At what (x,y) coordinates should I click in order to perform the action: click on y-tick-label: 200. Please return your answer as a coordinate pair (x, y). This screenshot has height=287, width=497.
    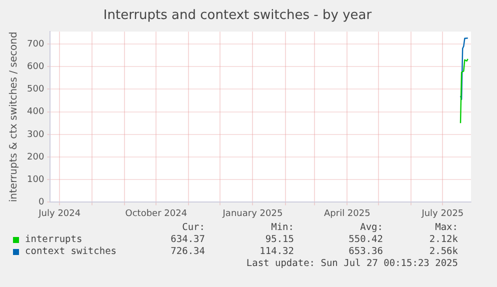
    Looking at the image, I should click on (35, 157).